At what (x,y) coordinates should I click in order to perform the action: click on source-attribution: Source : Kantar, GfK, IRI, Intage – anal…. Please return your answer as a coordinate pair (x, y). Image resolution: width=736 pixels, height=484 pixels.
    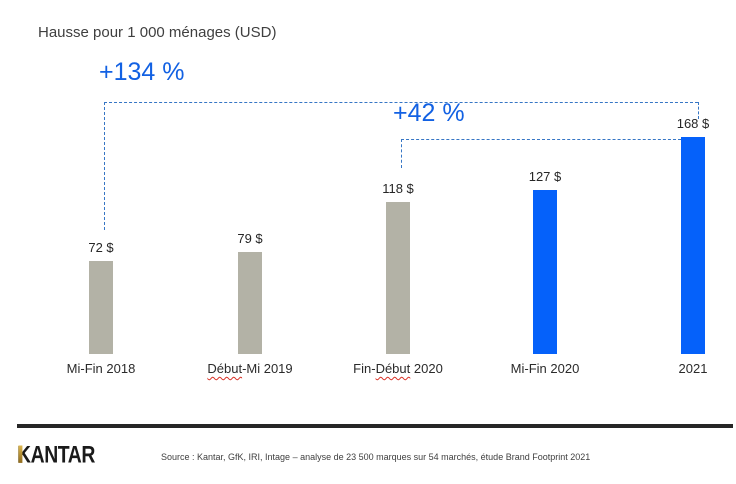
    Looking at the image, I should click on (376, 457).